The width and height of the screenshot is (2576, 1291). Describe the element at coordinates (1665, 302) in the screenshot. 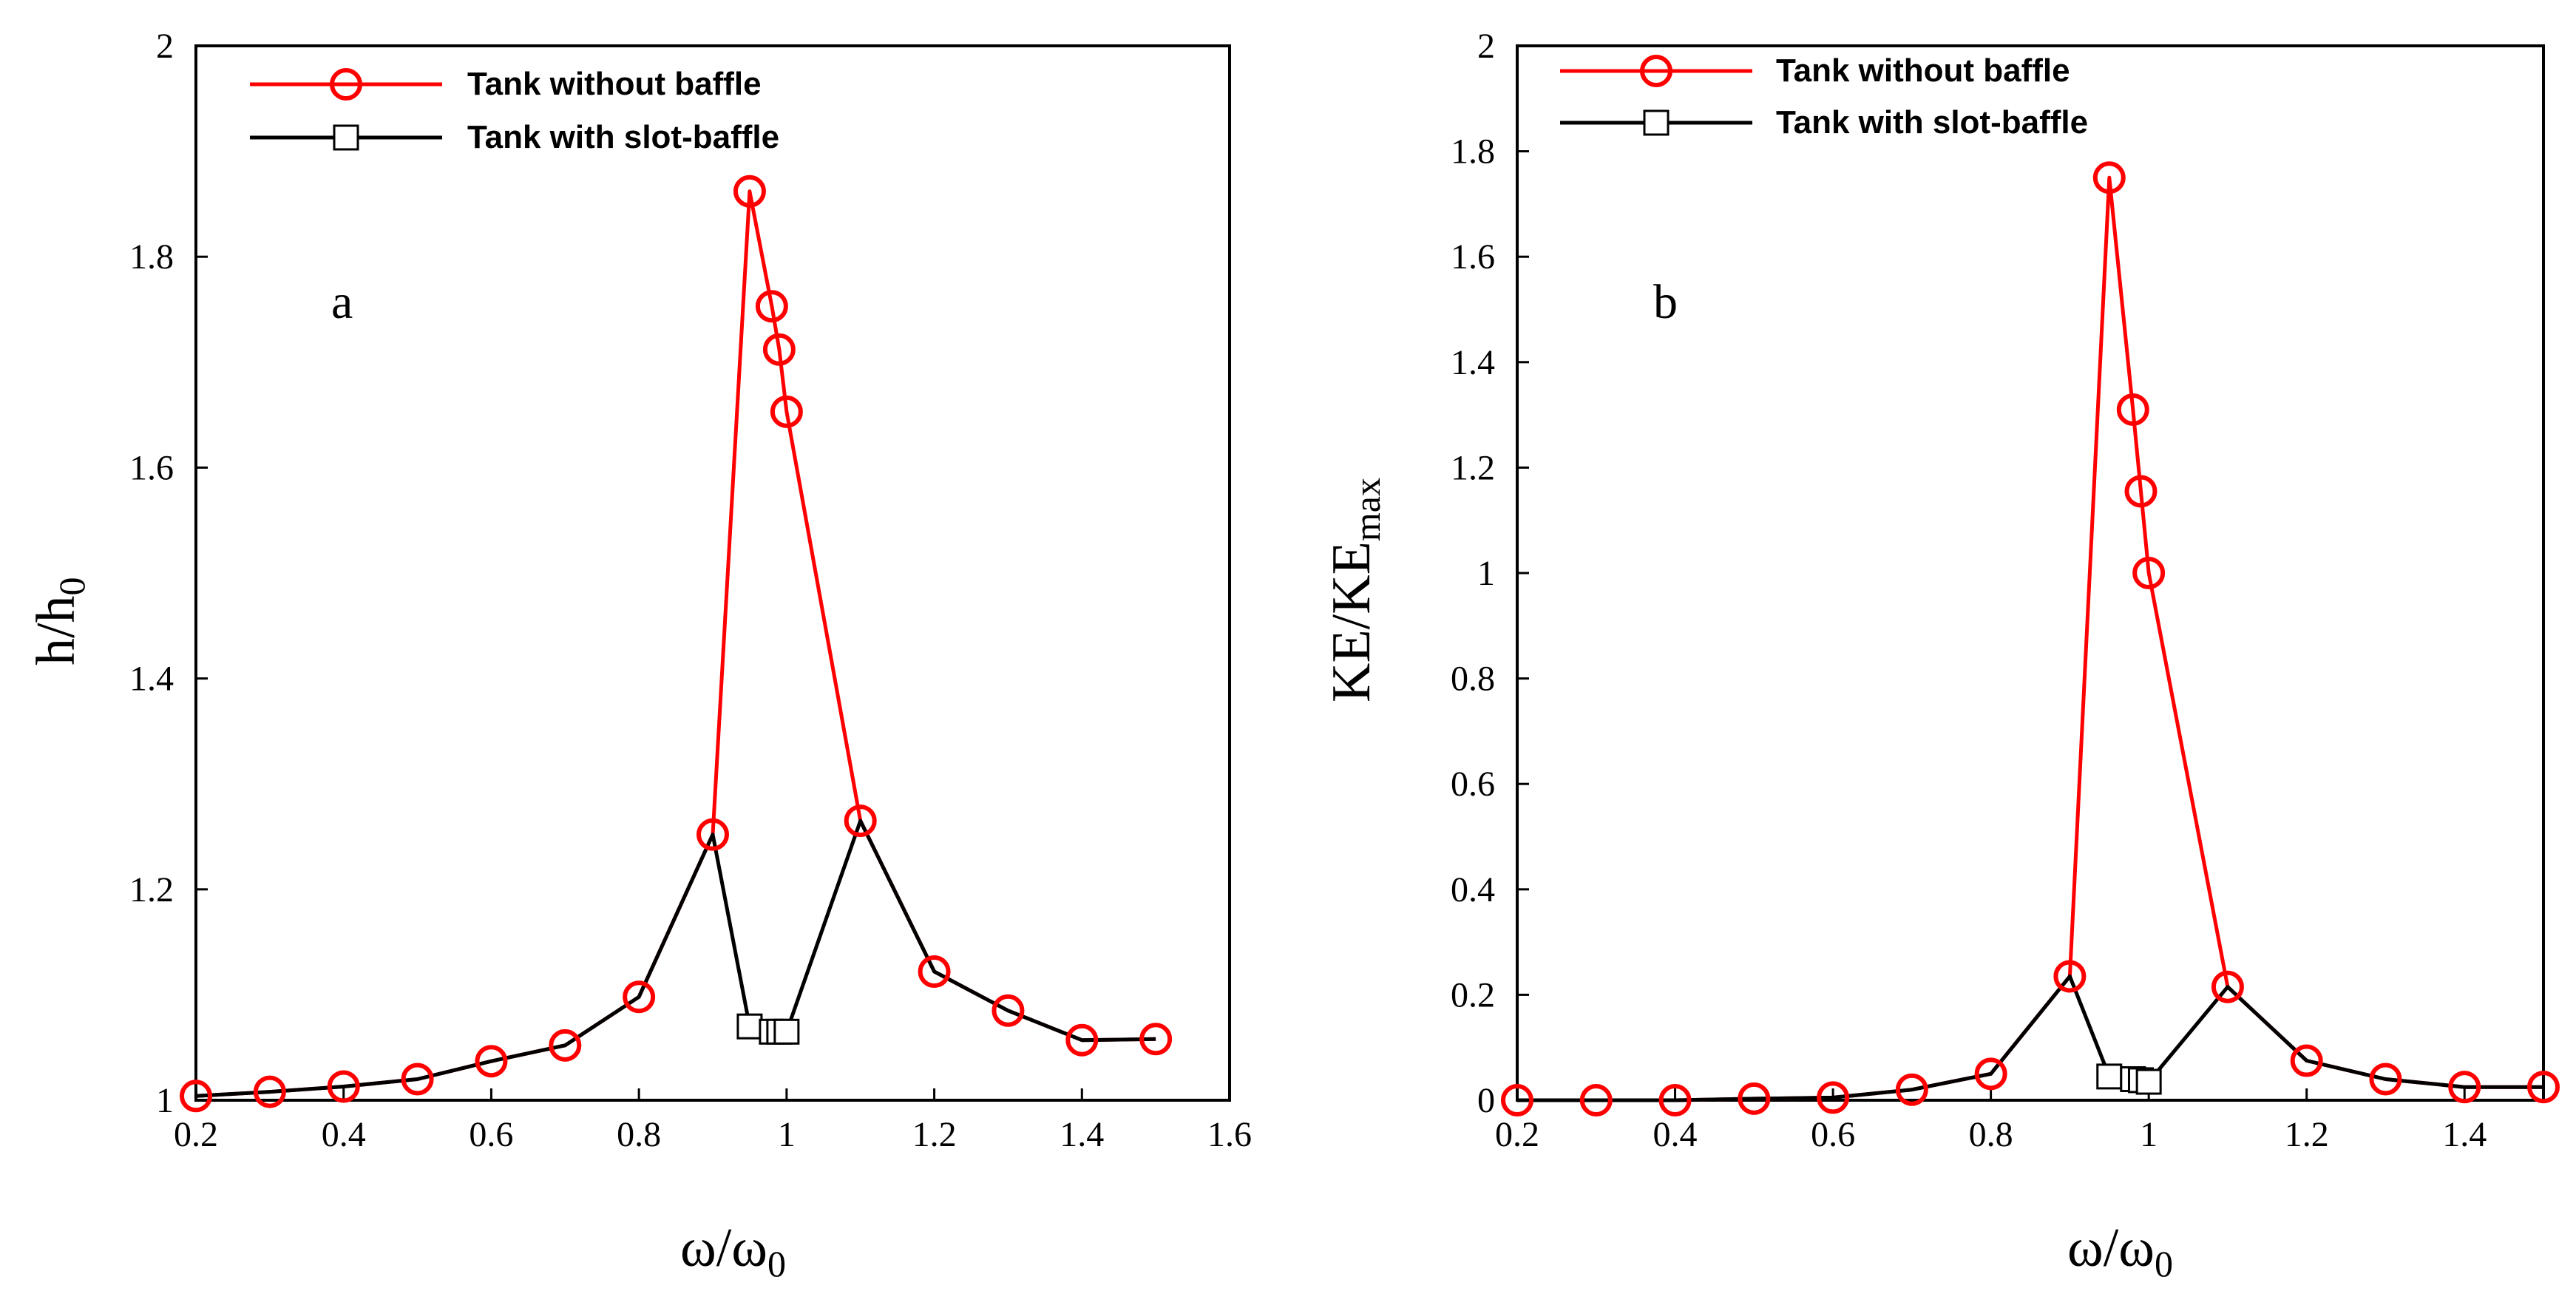

I see `panel-label: b` at that location.